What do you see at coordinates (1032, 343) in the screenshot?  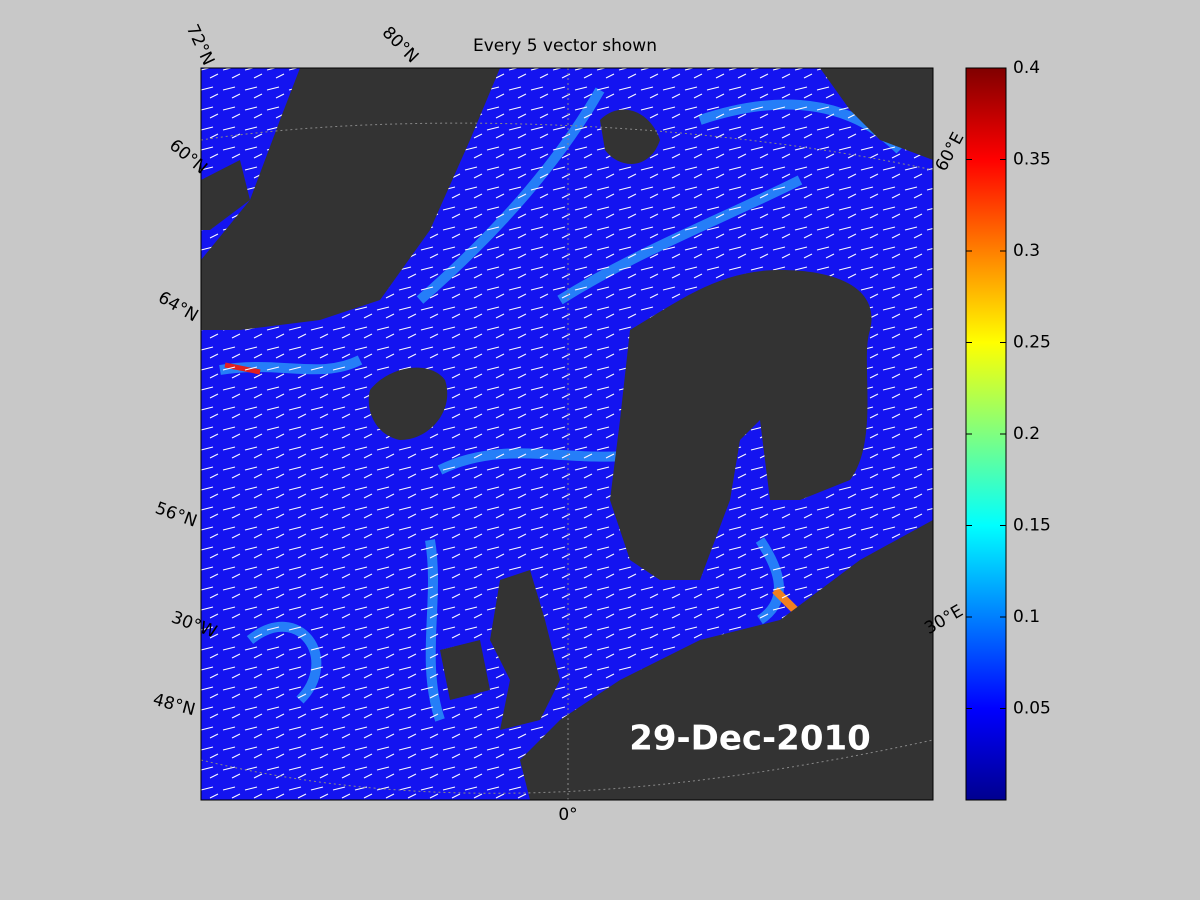 I see `colorbar-tick-label: 0.25` at bounding box center [1032, 343].